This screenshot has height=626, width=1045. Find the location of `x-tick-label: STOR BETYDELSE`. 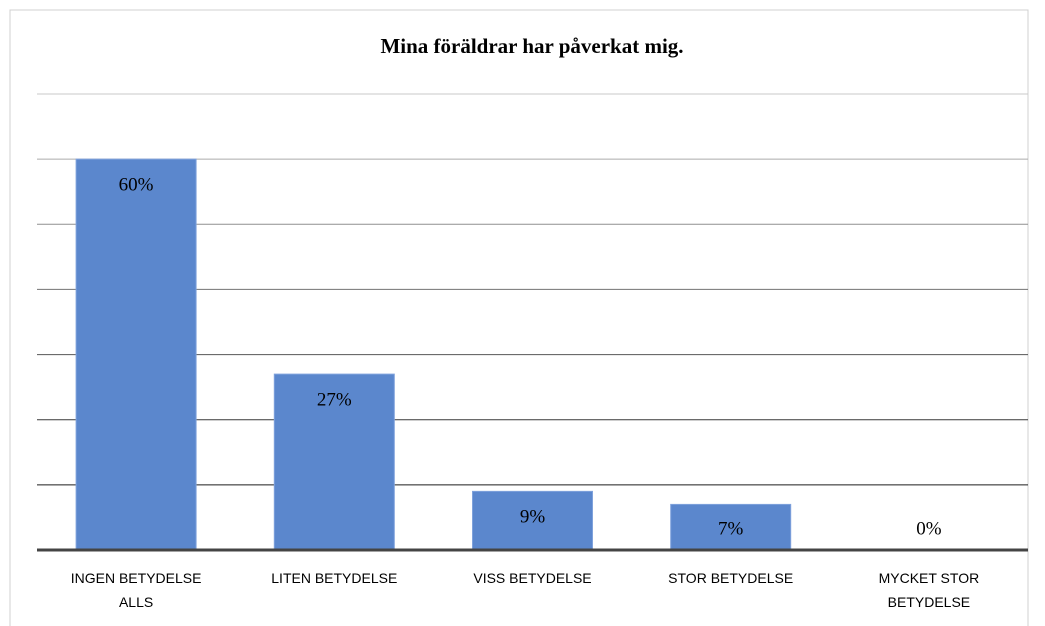

x-tick-label: STOR BETYDELSE is located at coordinates (731, 578).